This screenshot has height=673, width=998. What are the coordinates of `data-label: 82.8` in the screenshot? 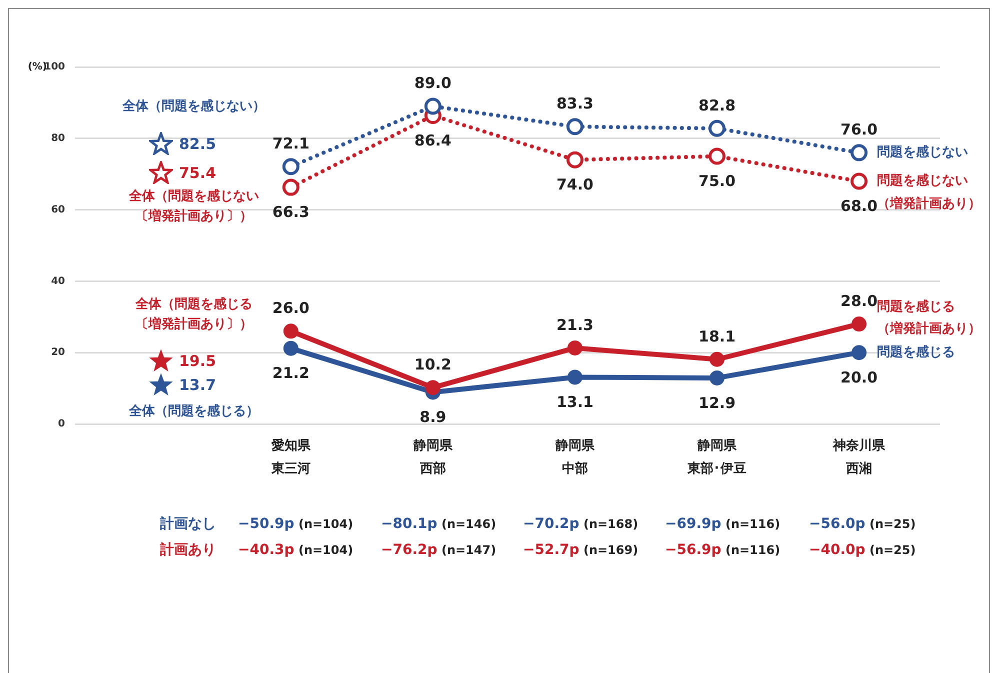 It's located at (717, 105).